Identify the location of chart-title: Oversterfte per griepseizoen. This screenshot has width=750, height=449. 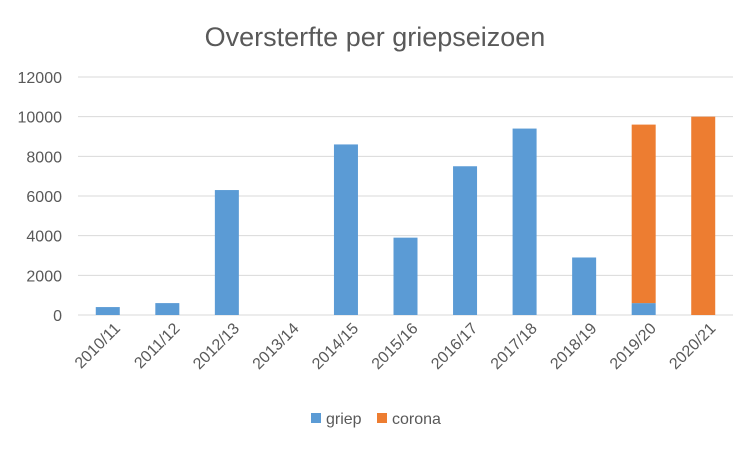
(375, 37).